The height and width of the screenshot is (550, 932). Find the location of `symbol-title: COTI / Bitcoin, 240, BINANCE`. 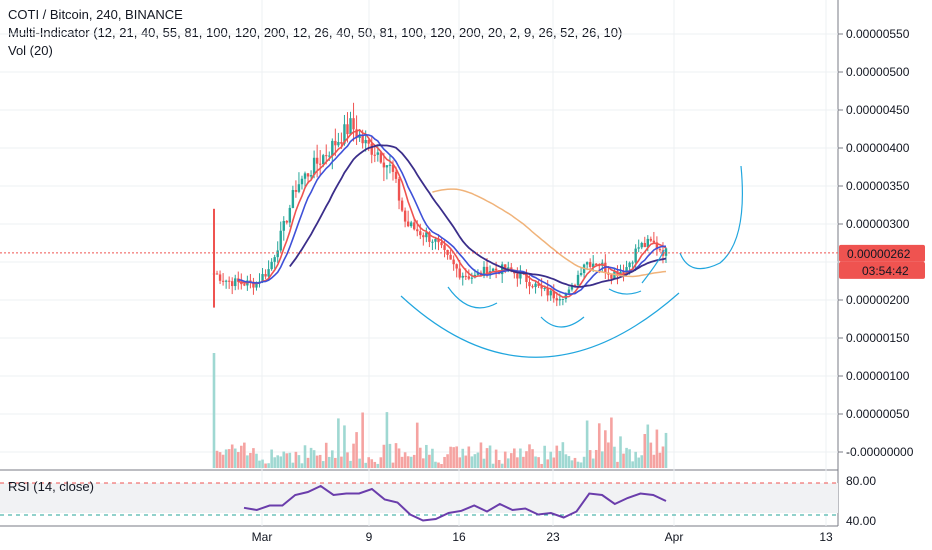

symbol-title: COTI / Bitcoin, 240, BINANCE is located at coordinates (95, 14).